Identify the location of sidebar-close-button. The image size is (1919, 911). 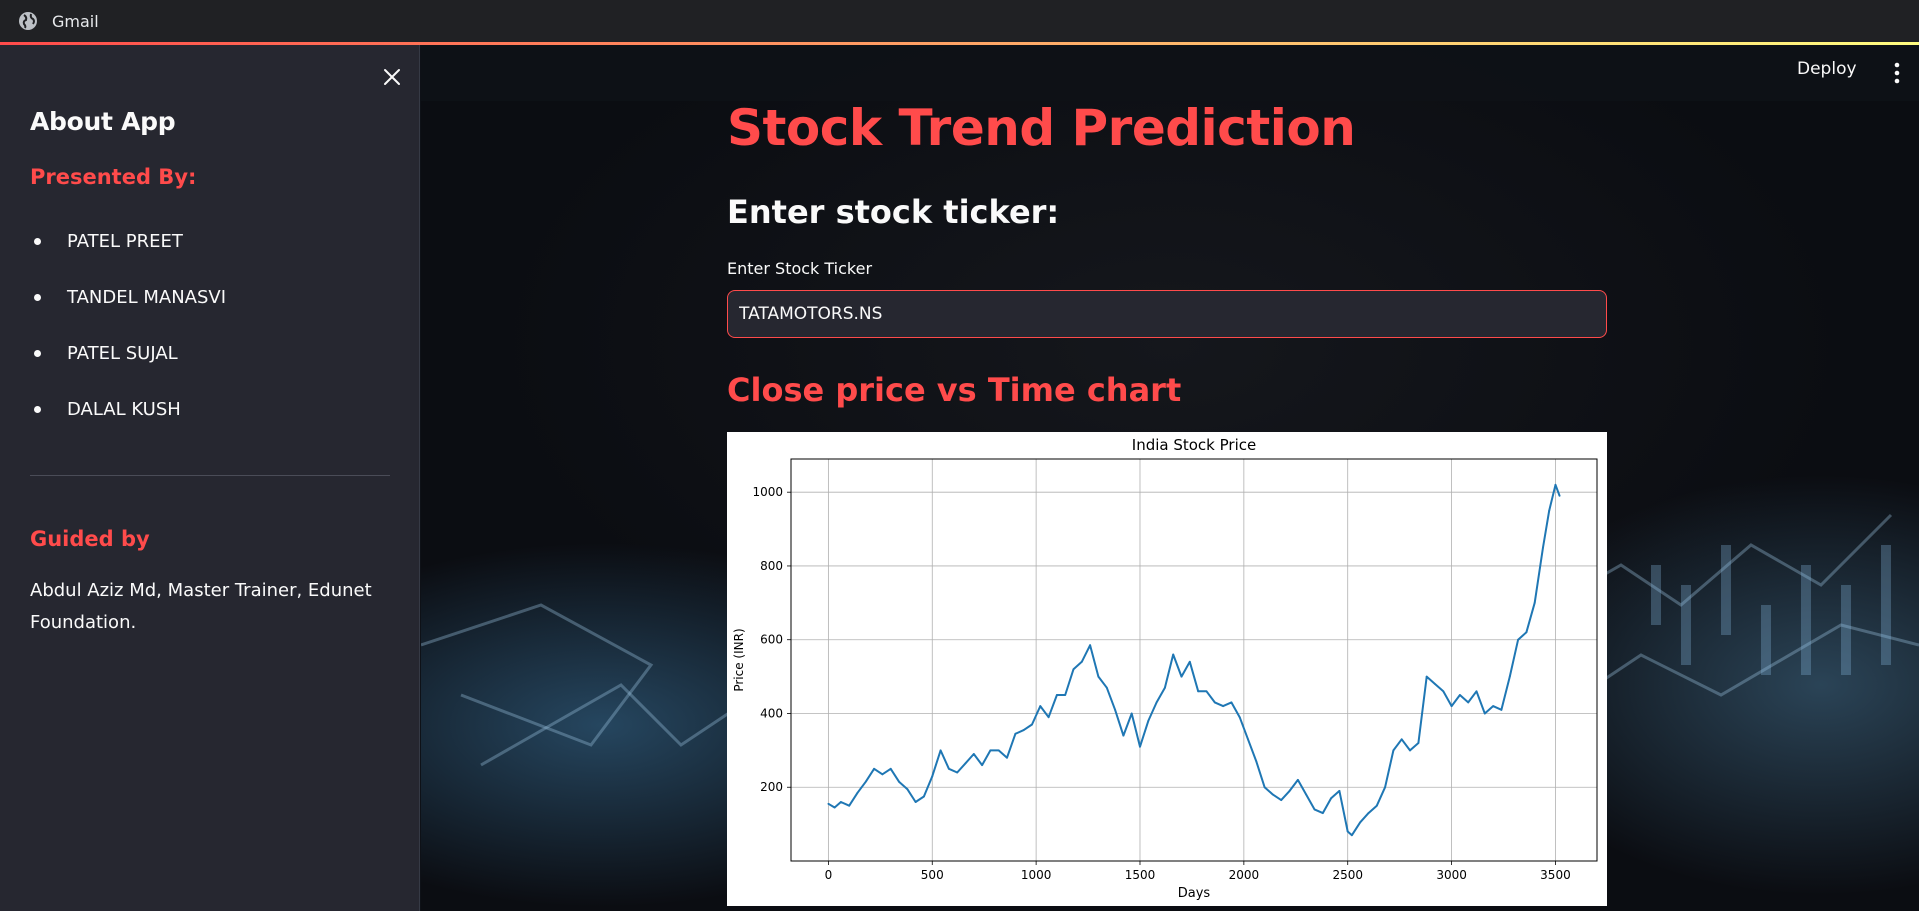
(392, 77).